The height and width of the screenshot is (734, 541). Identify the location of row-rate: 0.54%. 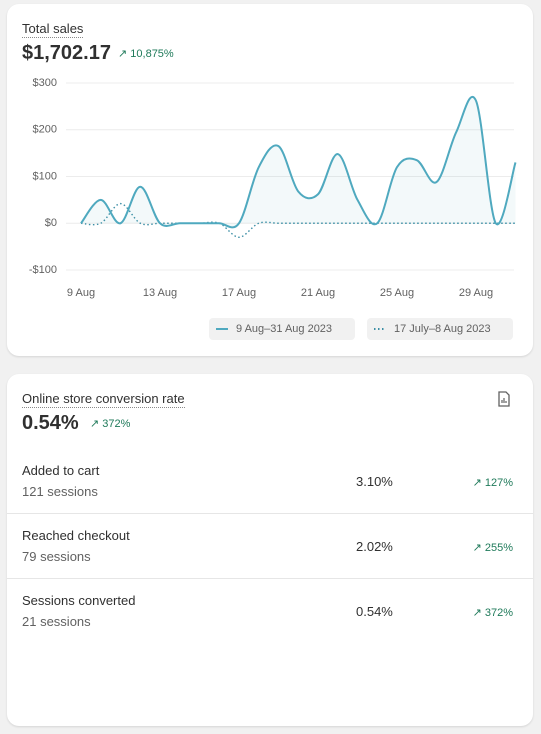
(374, 611).